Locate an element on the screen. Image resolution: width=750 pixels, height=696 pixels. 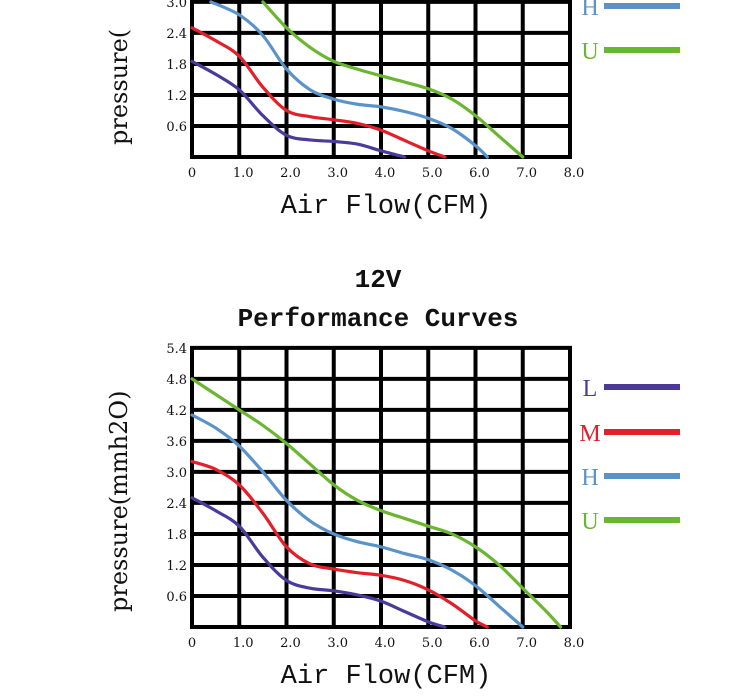
x-ticks-top: 0 1.0 2.0 3.0 4.0 5.0 6.0 7.0 8.0 is located at coordinates (386, 173).